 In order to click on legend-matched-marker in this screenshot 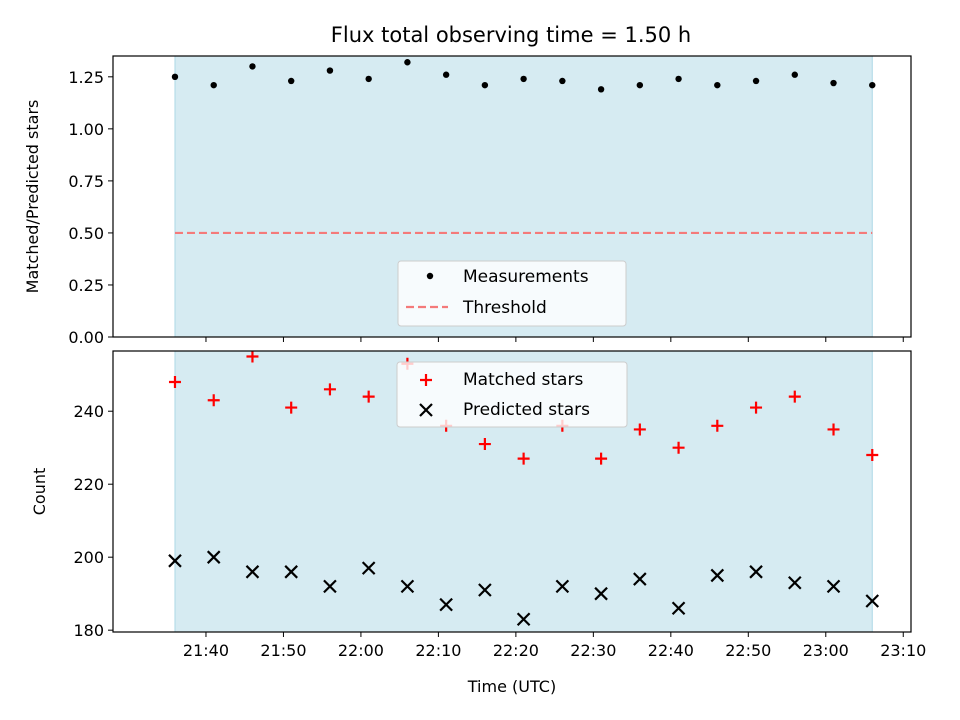, I will do `click(426, 380)`.